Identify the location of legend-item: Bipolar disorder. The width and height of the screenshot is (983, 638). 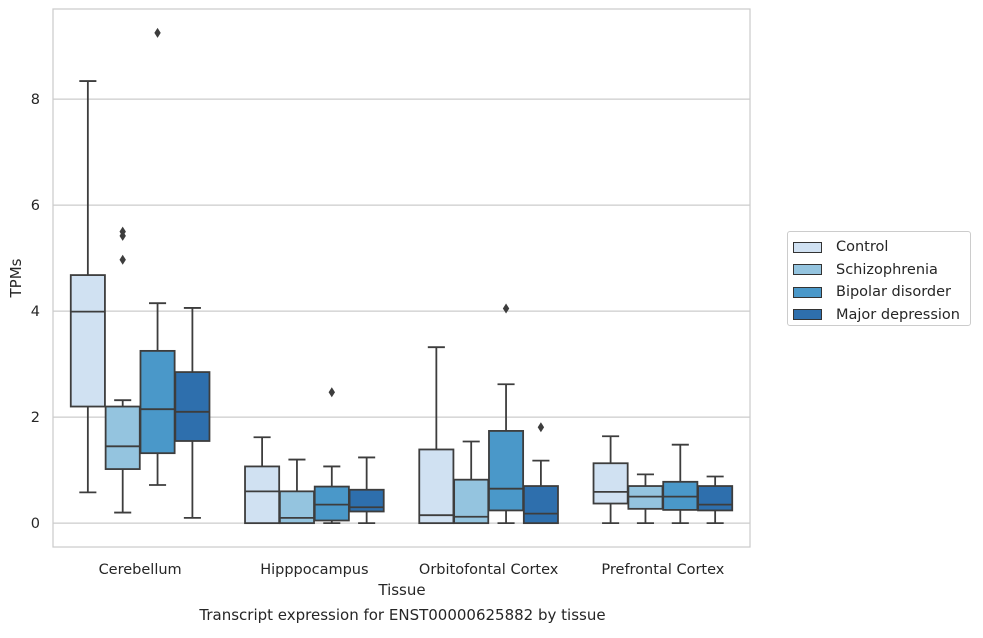
(881, 292).